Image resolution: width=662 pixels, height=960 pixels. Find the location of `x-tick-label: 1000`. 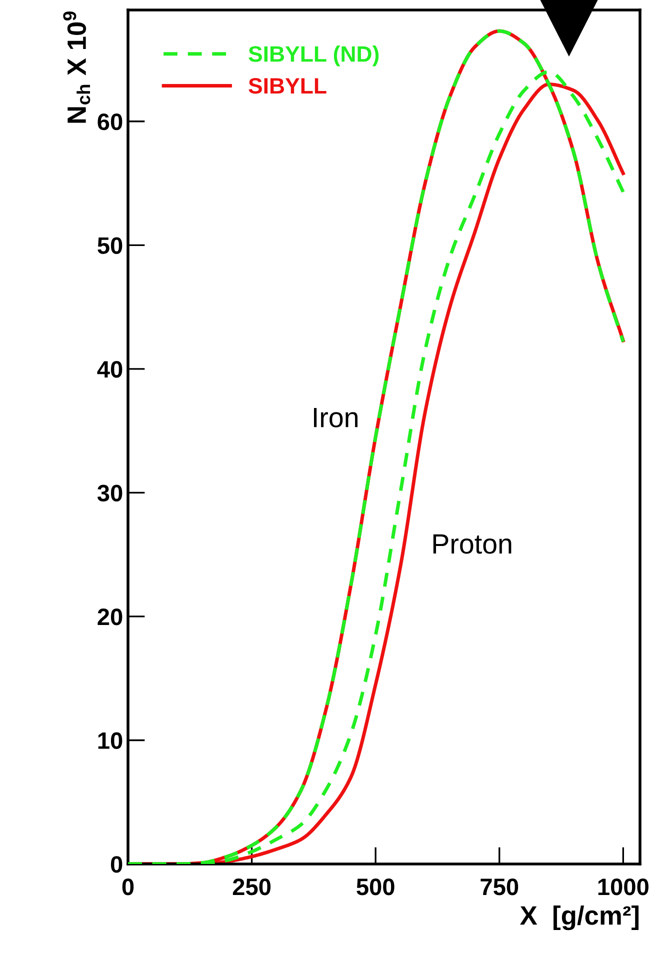

x-tick-label: 1000 is located at coordinates (623, 887).